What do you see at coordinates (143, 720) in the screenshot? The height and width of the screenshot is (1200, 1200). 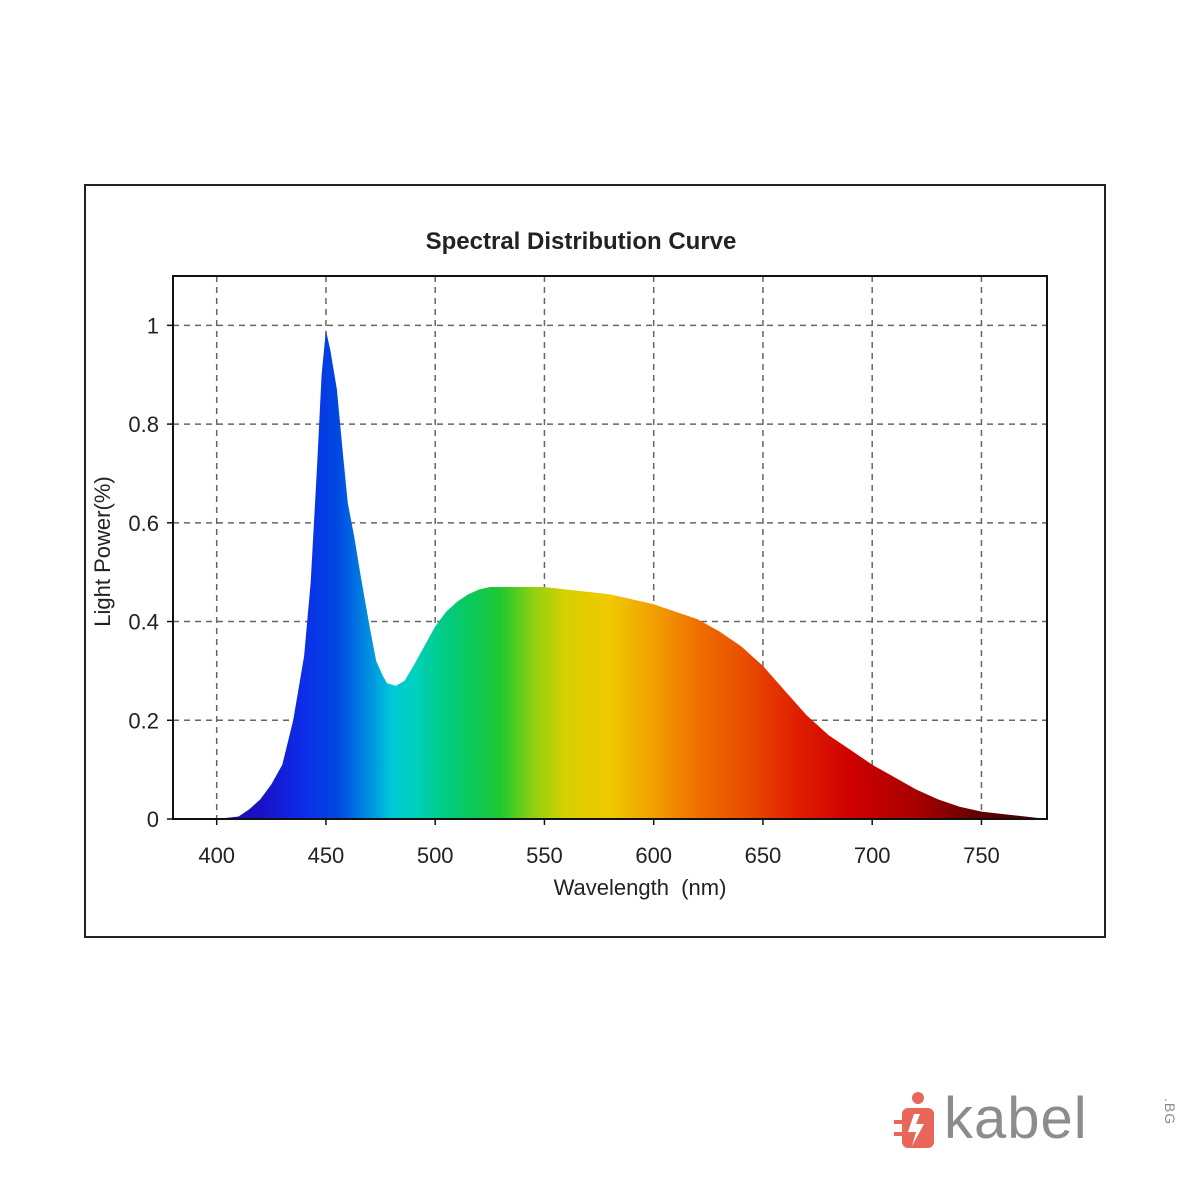 I see `y-tick-label: 0.2` at bounding box center [143, 720].